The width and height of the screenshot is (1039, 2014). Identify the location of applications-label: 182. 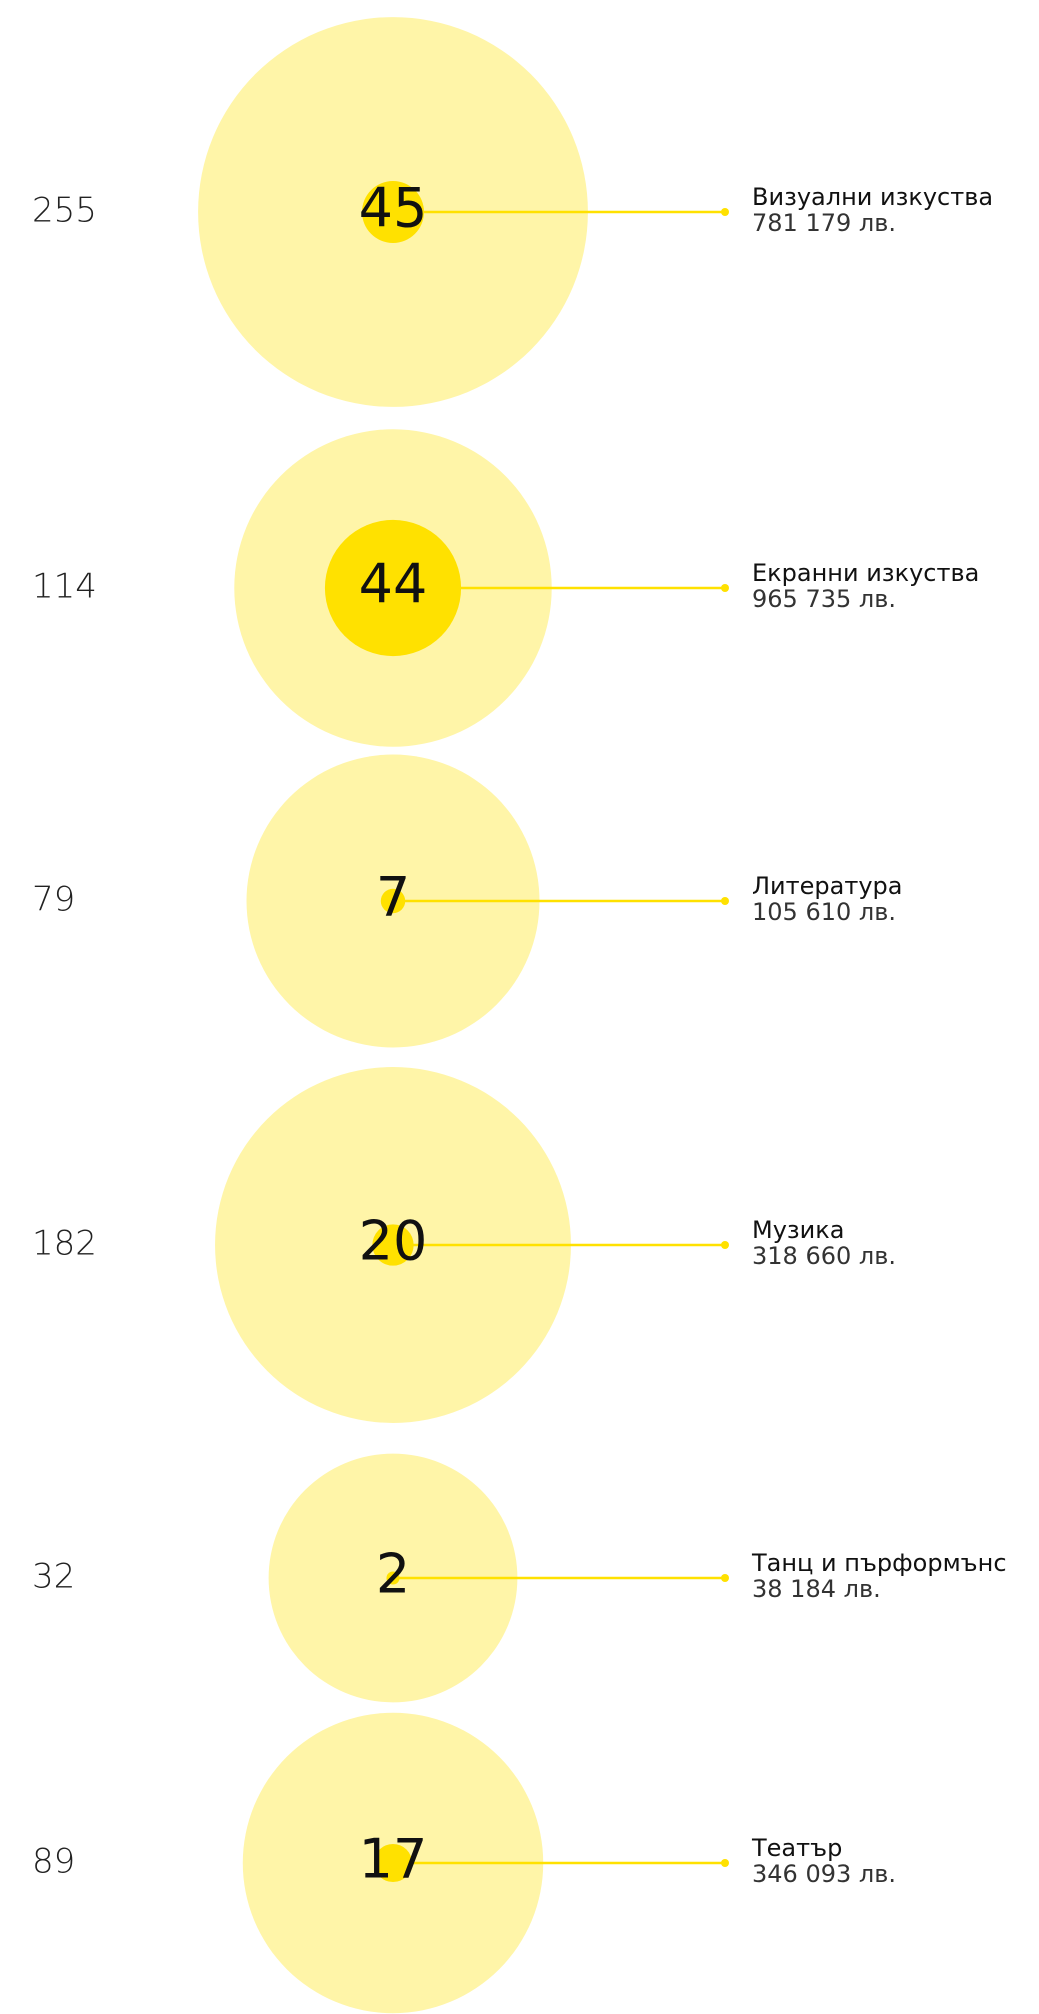
(64, 1244).